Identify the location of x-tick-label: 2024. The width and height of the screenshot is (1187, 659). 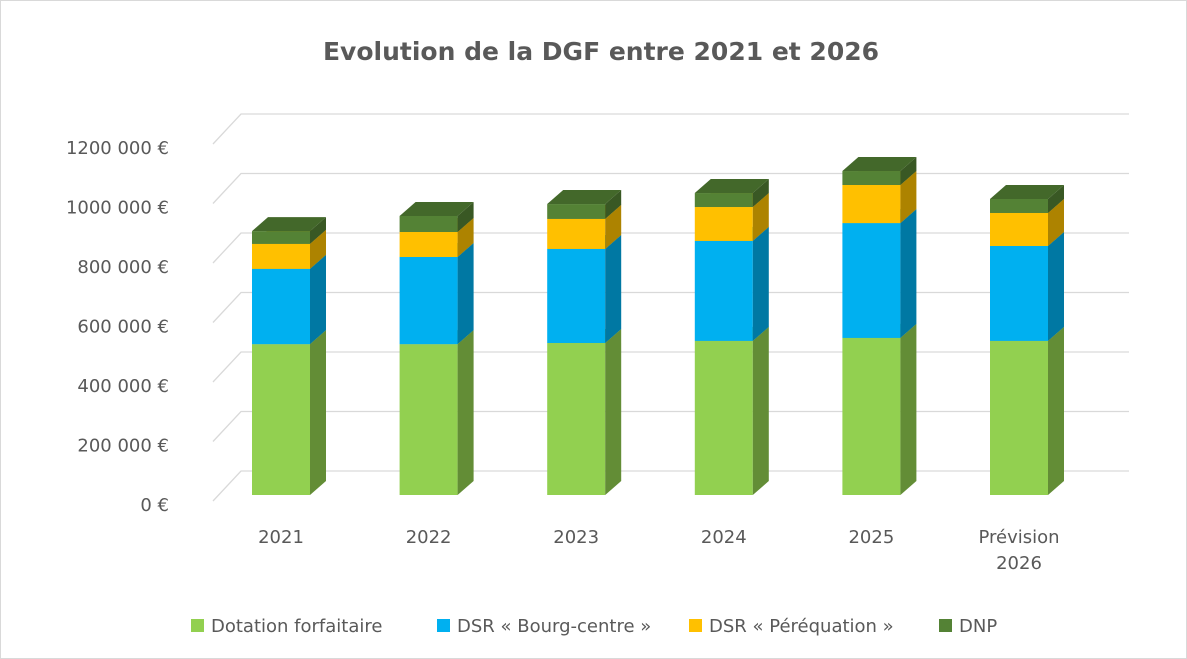
(723, 537).